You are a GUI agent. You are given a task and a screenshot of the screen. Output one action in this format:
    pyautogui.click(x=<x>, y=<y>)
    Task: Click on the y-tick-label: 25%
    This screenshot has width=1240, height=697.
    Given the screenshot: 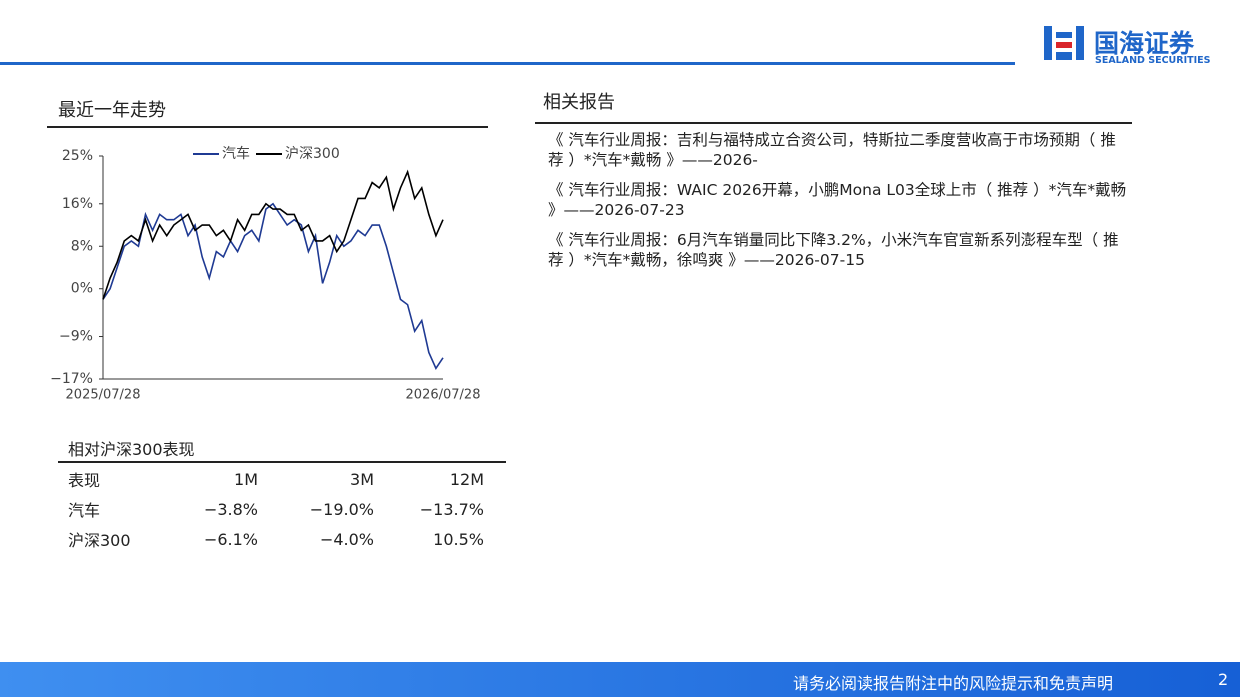 What is the action you would take?
    pyautogui.click(x=77, y=156)
    